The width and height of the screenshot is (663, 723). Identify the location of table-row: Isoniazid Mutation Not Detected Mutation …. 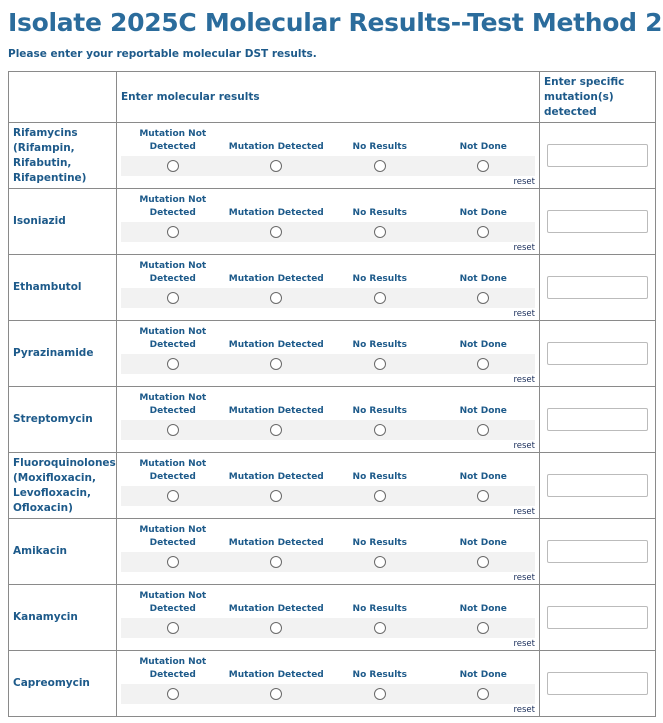
(332, 221).